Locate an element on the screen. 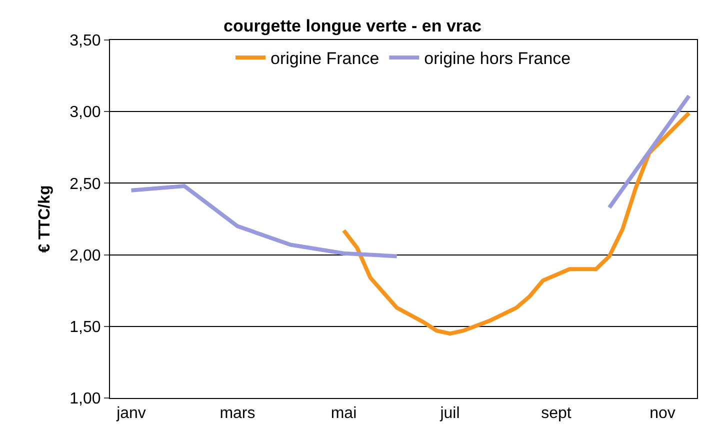  x-tick-label: mai is located at coordinates (343, 413).